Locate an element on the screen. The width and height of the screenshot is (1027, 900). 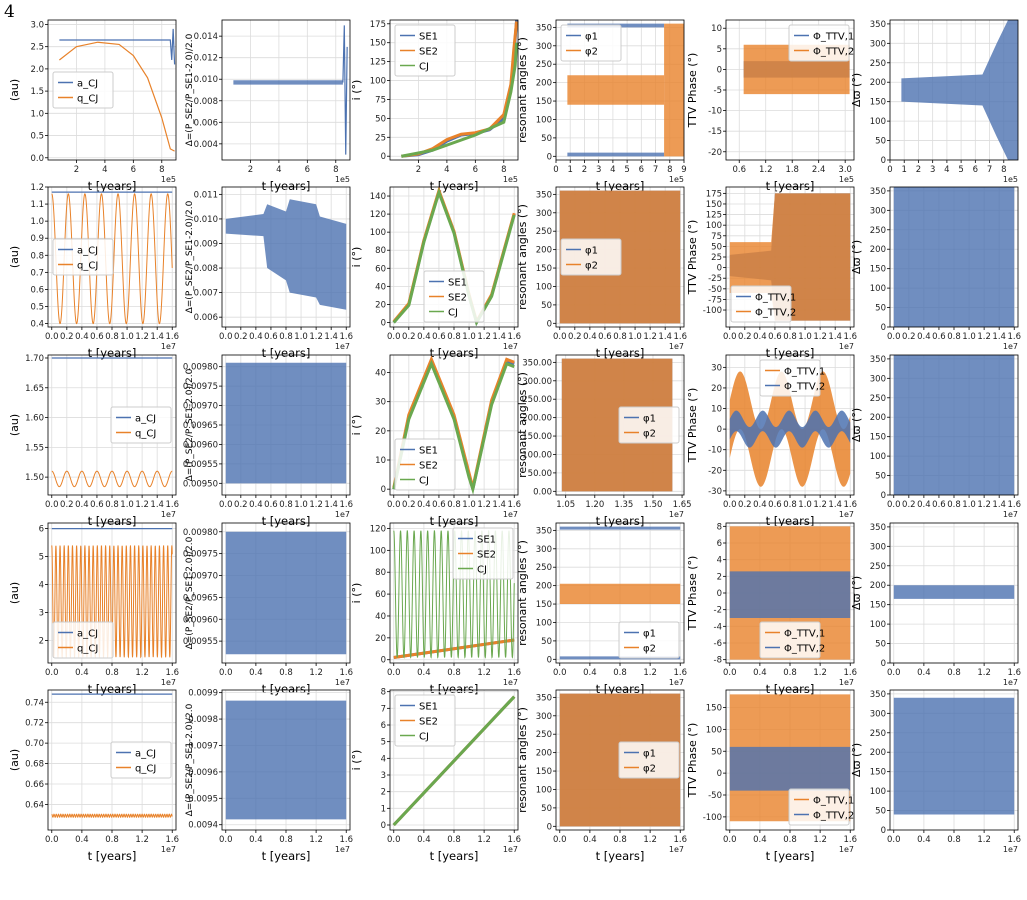
y-tick-label: 0.4 is located at coordinates (37, 325).